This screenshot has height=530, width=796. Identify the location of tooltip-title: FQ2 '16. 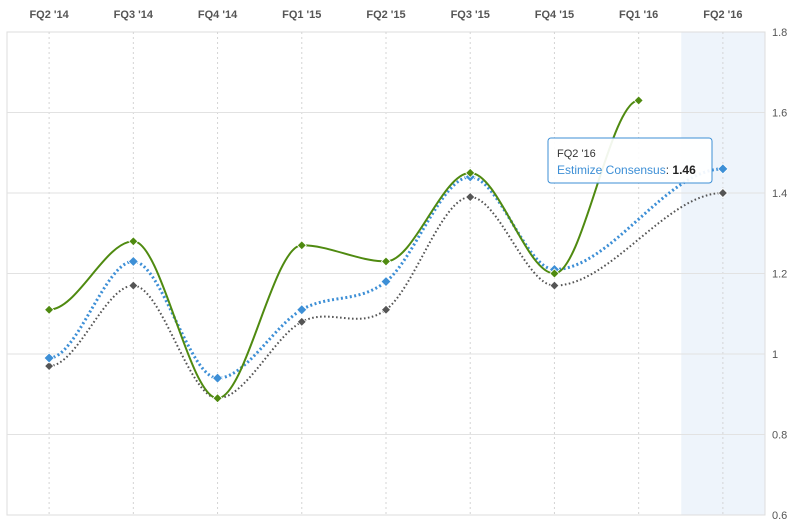
(576, 154).